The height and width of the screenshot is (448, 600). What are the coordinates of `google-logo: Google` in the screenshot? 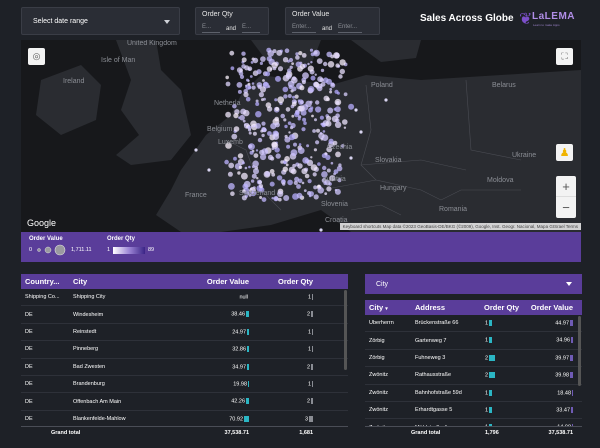 It's located at (42, 223).